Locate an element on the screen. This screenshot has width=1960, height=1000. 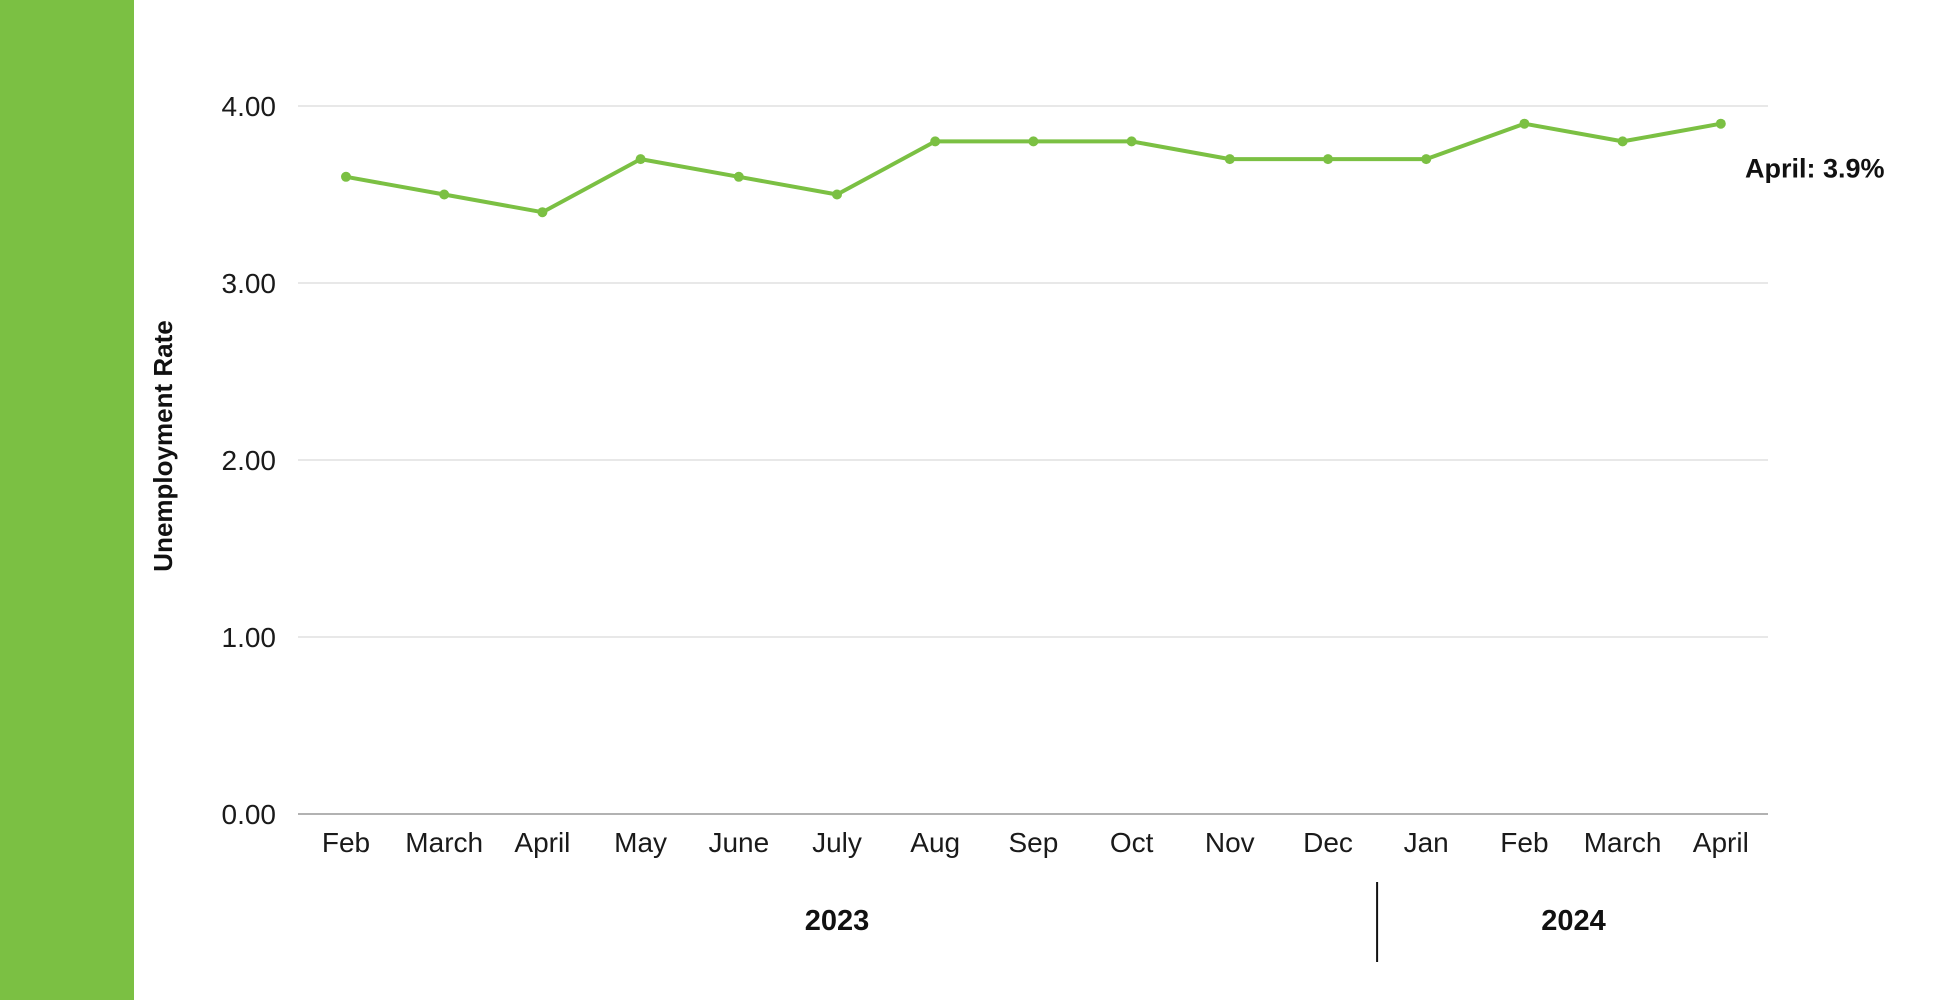
y-tick-label: 4.00 is located at coordinates (249, 106).